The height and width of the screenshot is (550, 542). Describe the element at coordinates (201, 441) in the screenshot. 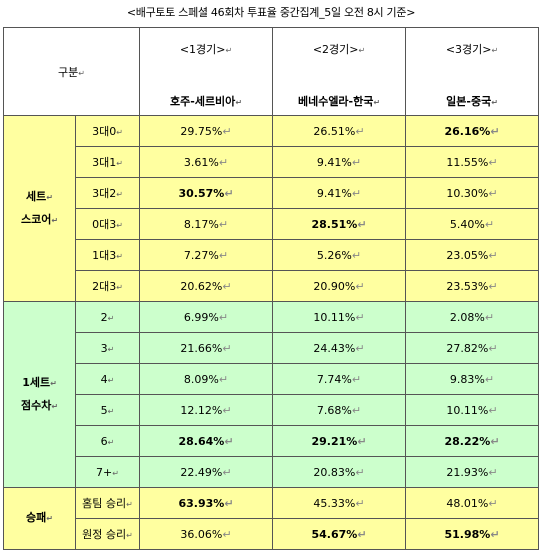

I see `percentage-value: 28.64%` at that location.